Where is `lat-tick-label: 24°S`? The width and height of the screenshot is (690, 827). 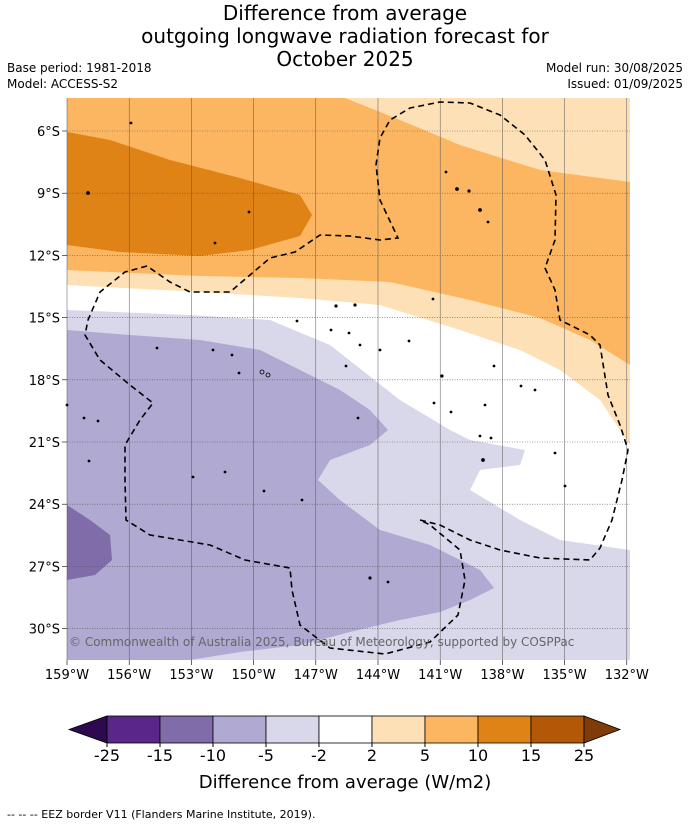
lat-tick-label: 24°S is located at coordinates (44, 505).